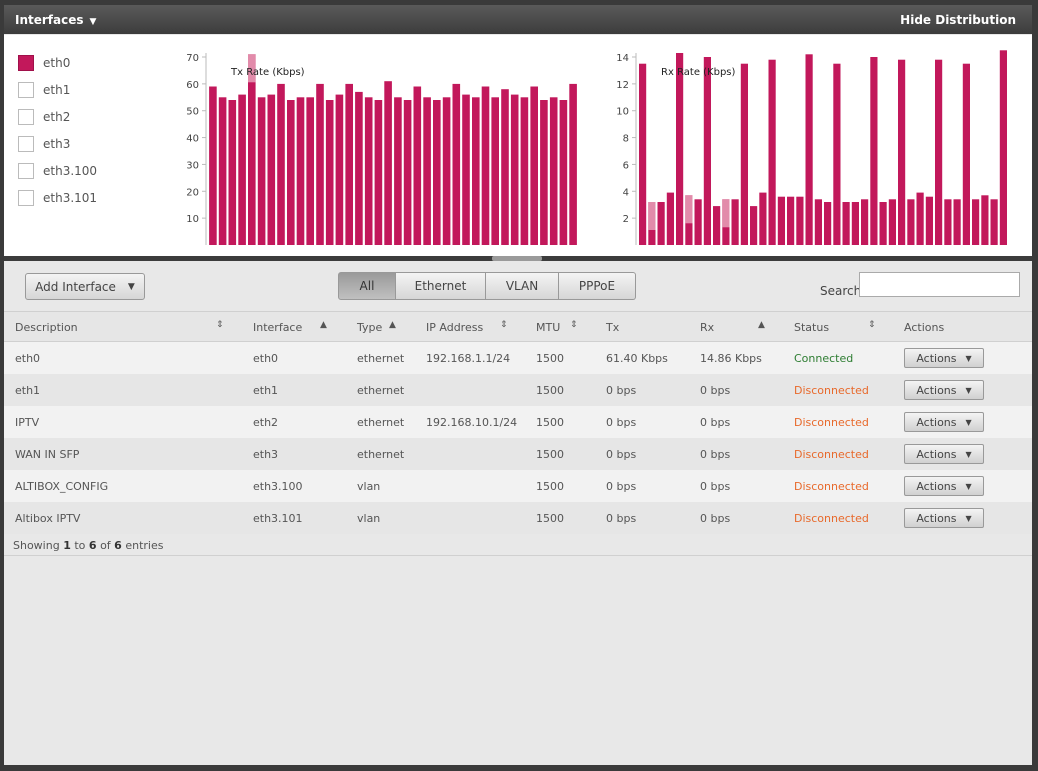 The height and width of the screenshot is (771, 1038). Describe the element at coordinates (57, 143) in the screenshot. I see `legend-item: eth3` at that location.